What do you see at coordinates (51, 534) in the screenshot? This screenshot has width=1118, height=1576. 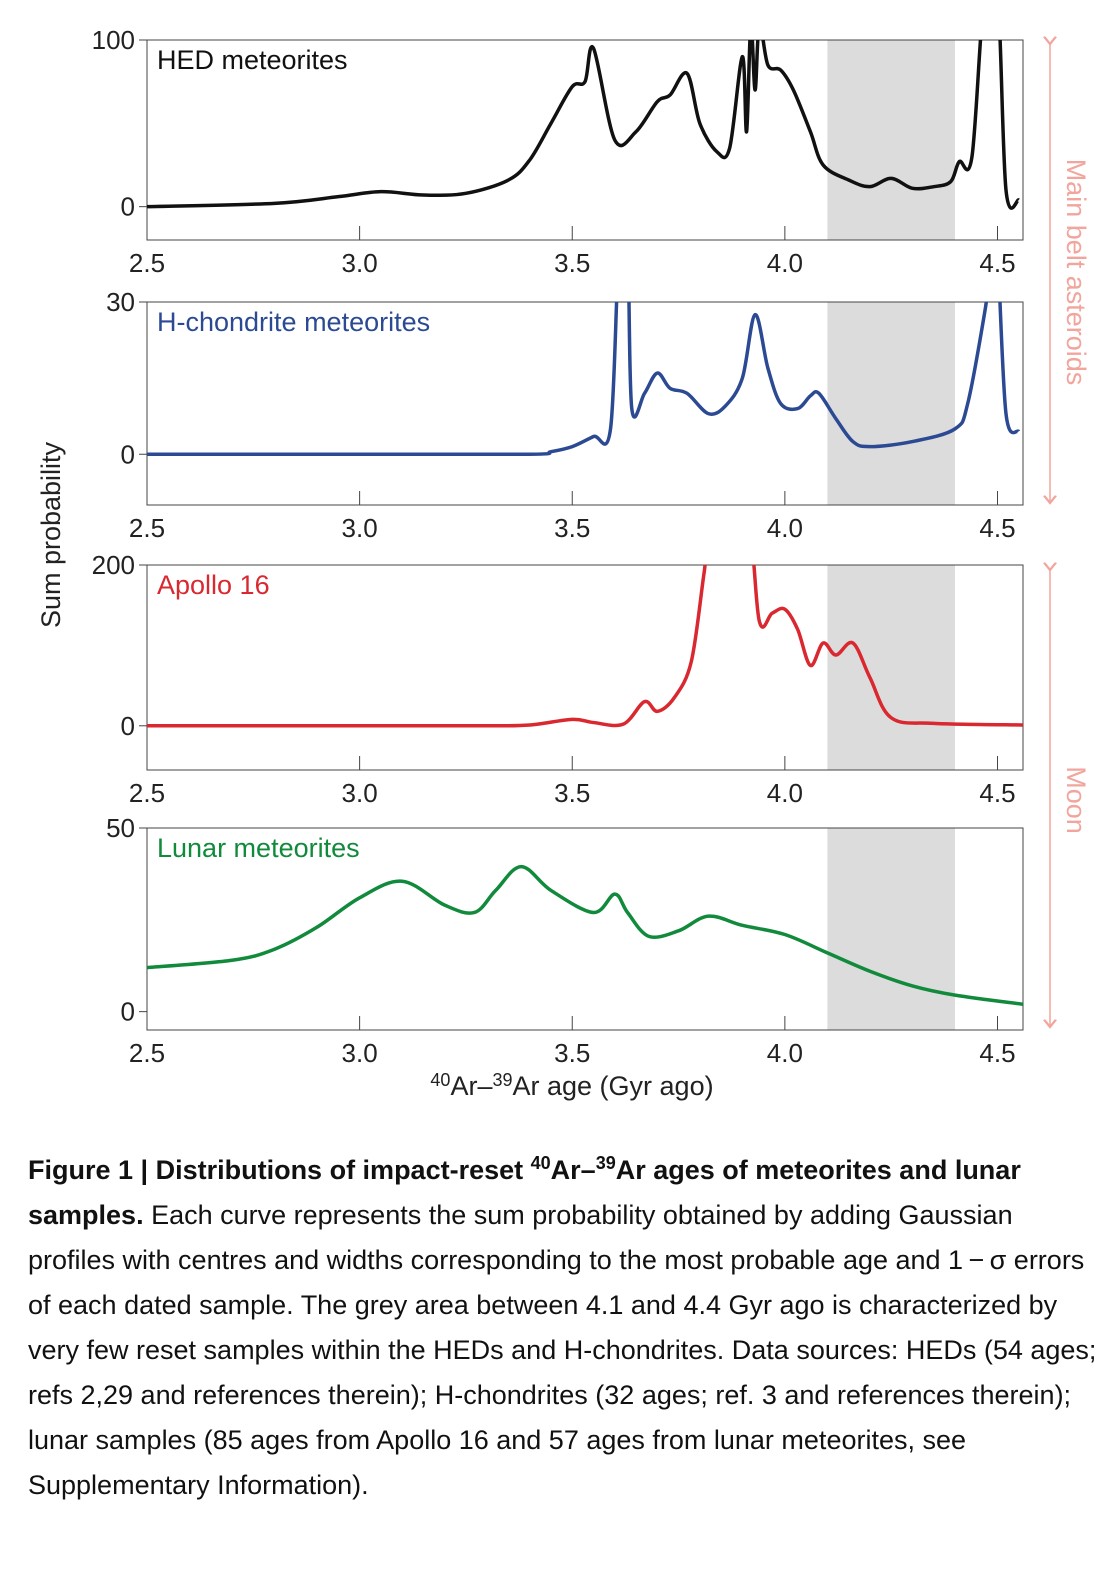 I see `y-axis-label: Sum probability` at bounding box center [51, 534].